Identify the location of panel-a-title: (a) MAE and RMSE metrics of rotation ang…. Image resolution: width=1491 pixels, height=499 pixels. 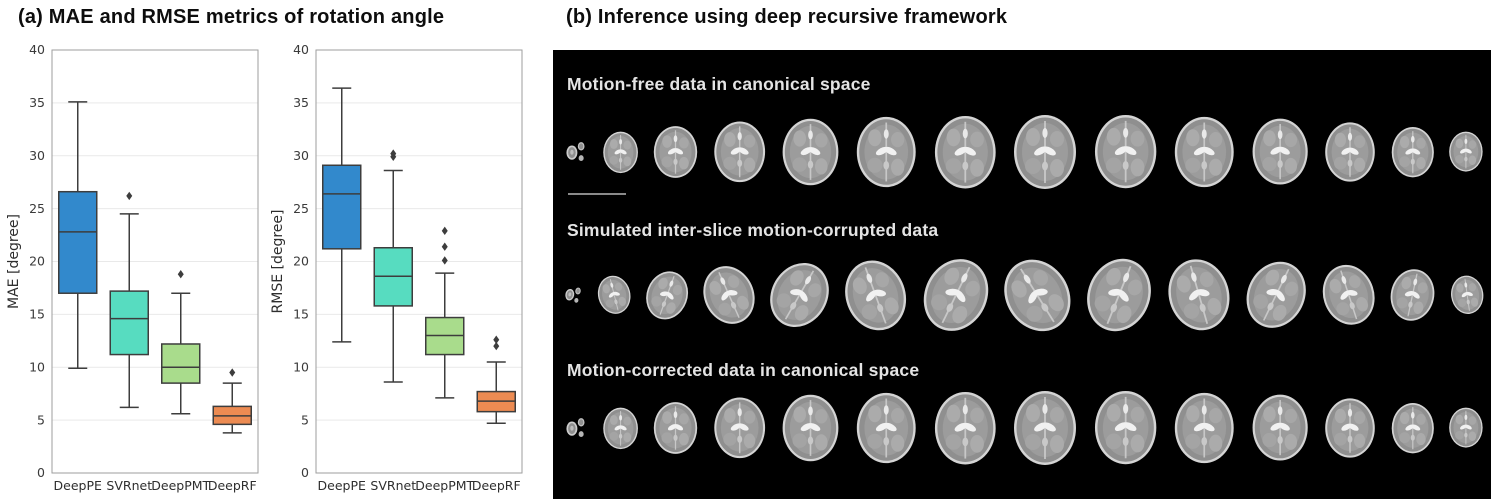
(231, 17).